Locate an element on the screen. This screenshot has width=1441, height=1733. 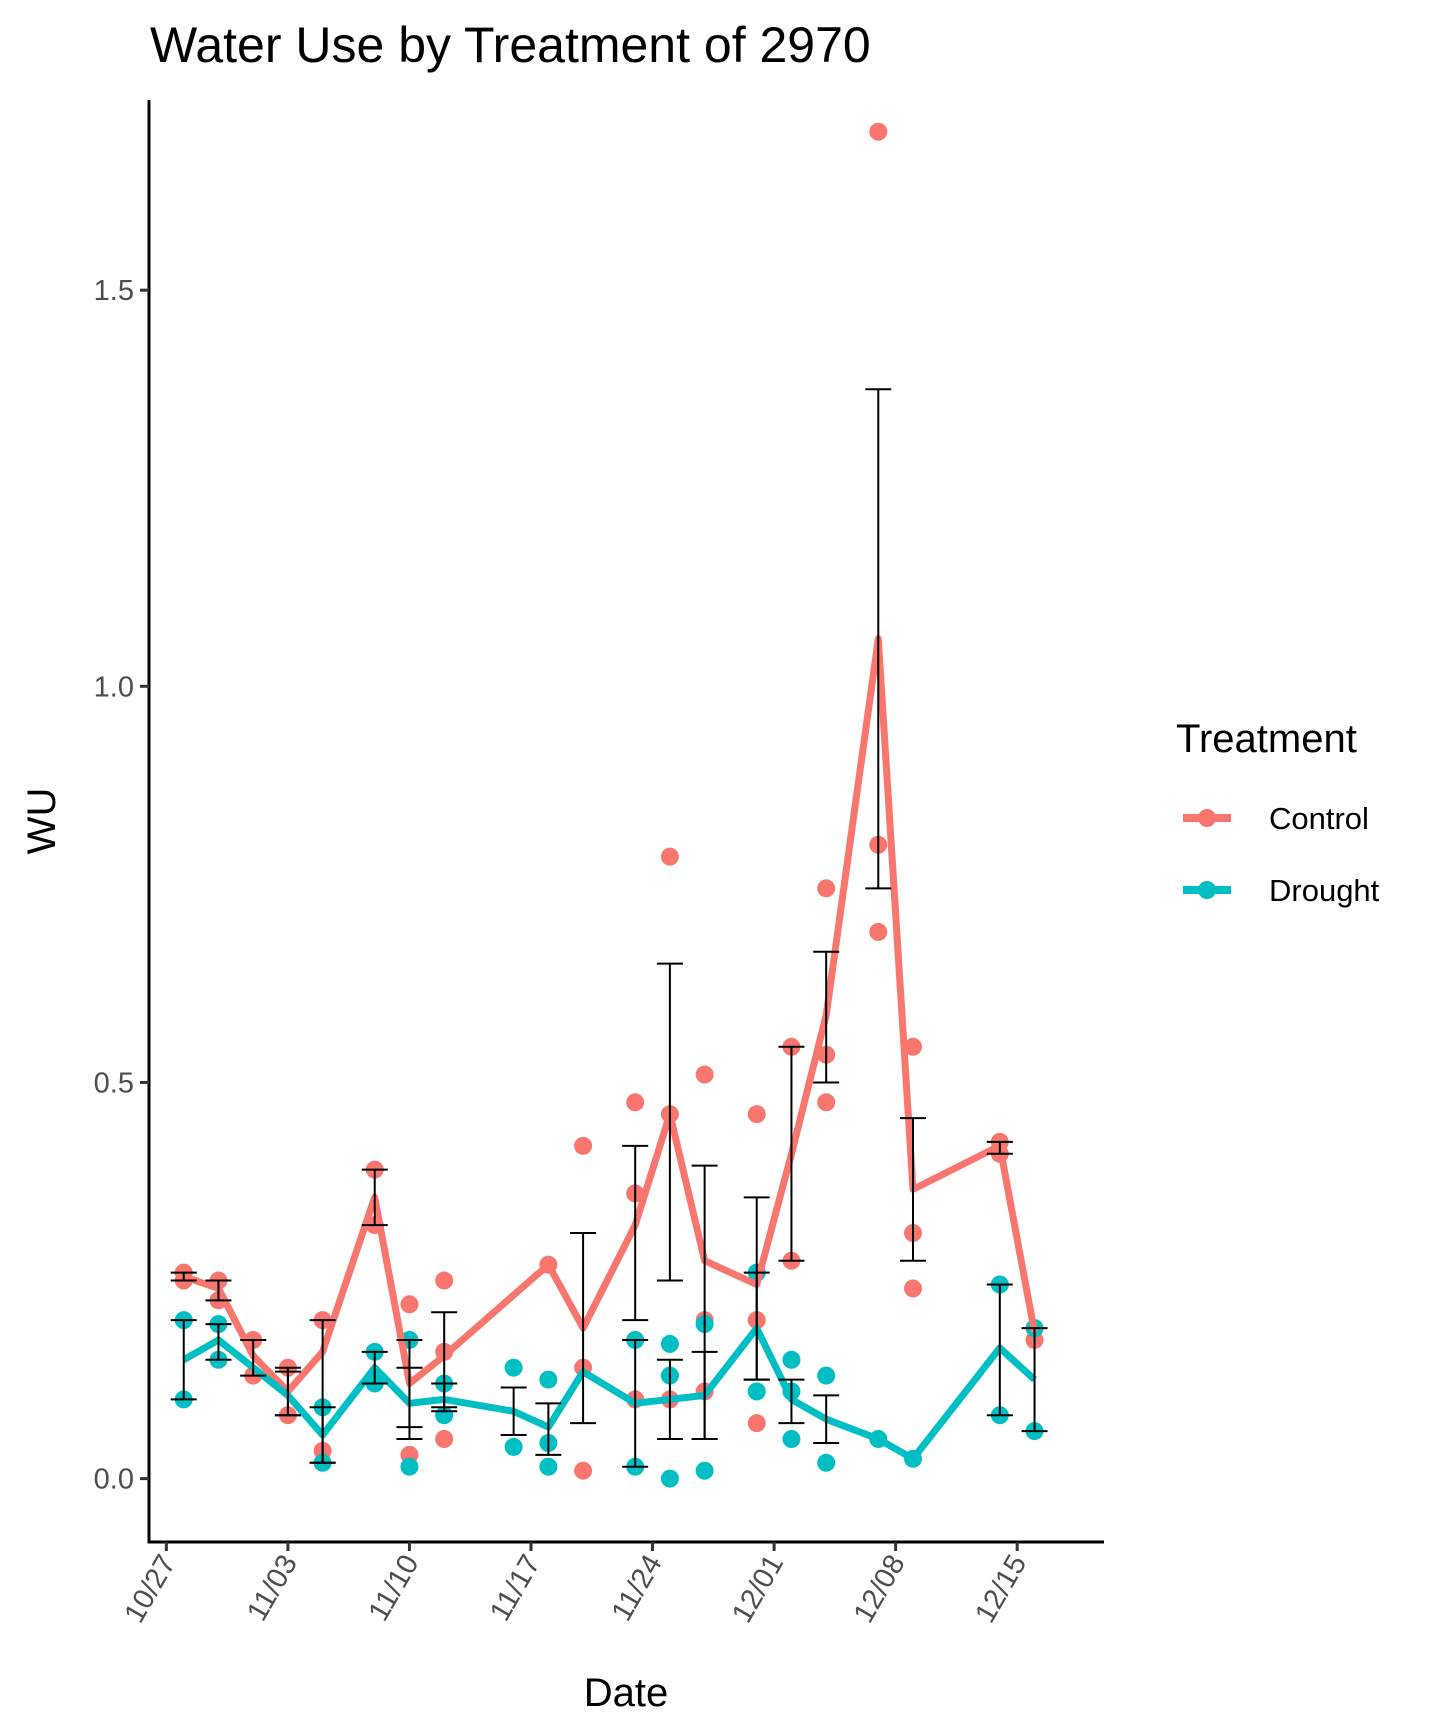
x-tick-label: 11/03 is located at coordinates (272, 1588).